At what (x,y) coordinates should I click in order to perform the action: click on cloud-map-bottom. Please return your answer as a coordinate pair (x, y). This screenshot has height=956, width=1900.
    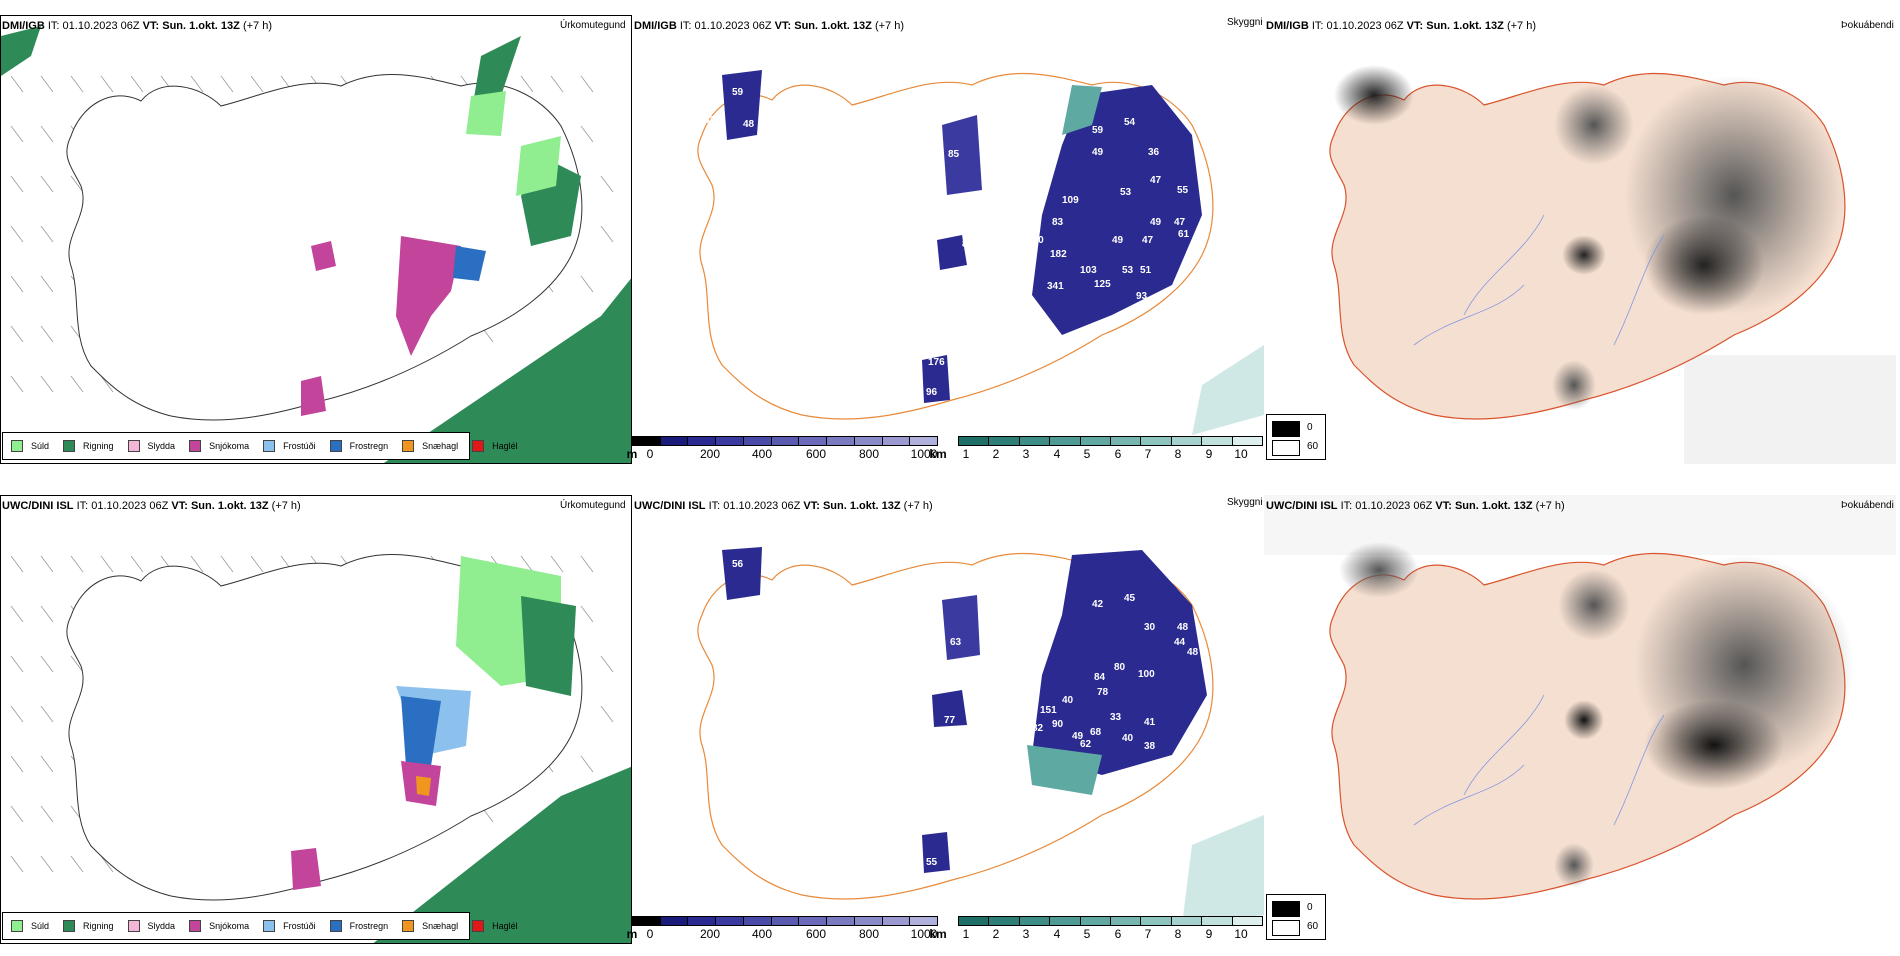
    Looking at the image, I should click on (1580, 697).